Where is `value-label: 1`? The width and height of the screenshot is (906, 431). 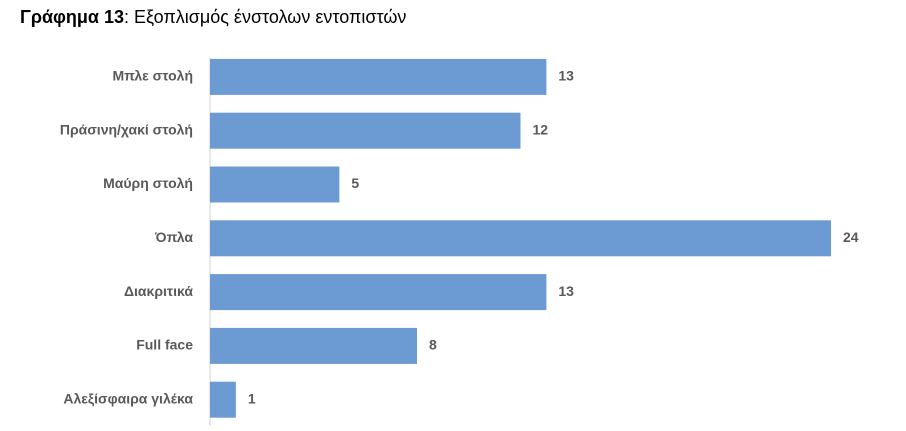
value-label: 1 is located at coordinates (252, 398).